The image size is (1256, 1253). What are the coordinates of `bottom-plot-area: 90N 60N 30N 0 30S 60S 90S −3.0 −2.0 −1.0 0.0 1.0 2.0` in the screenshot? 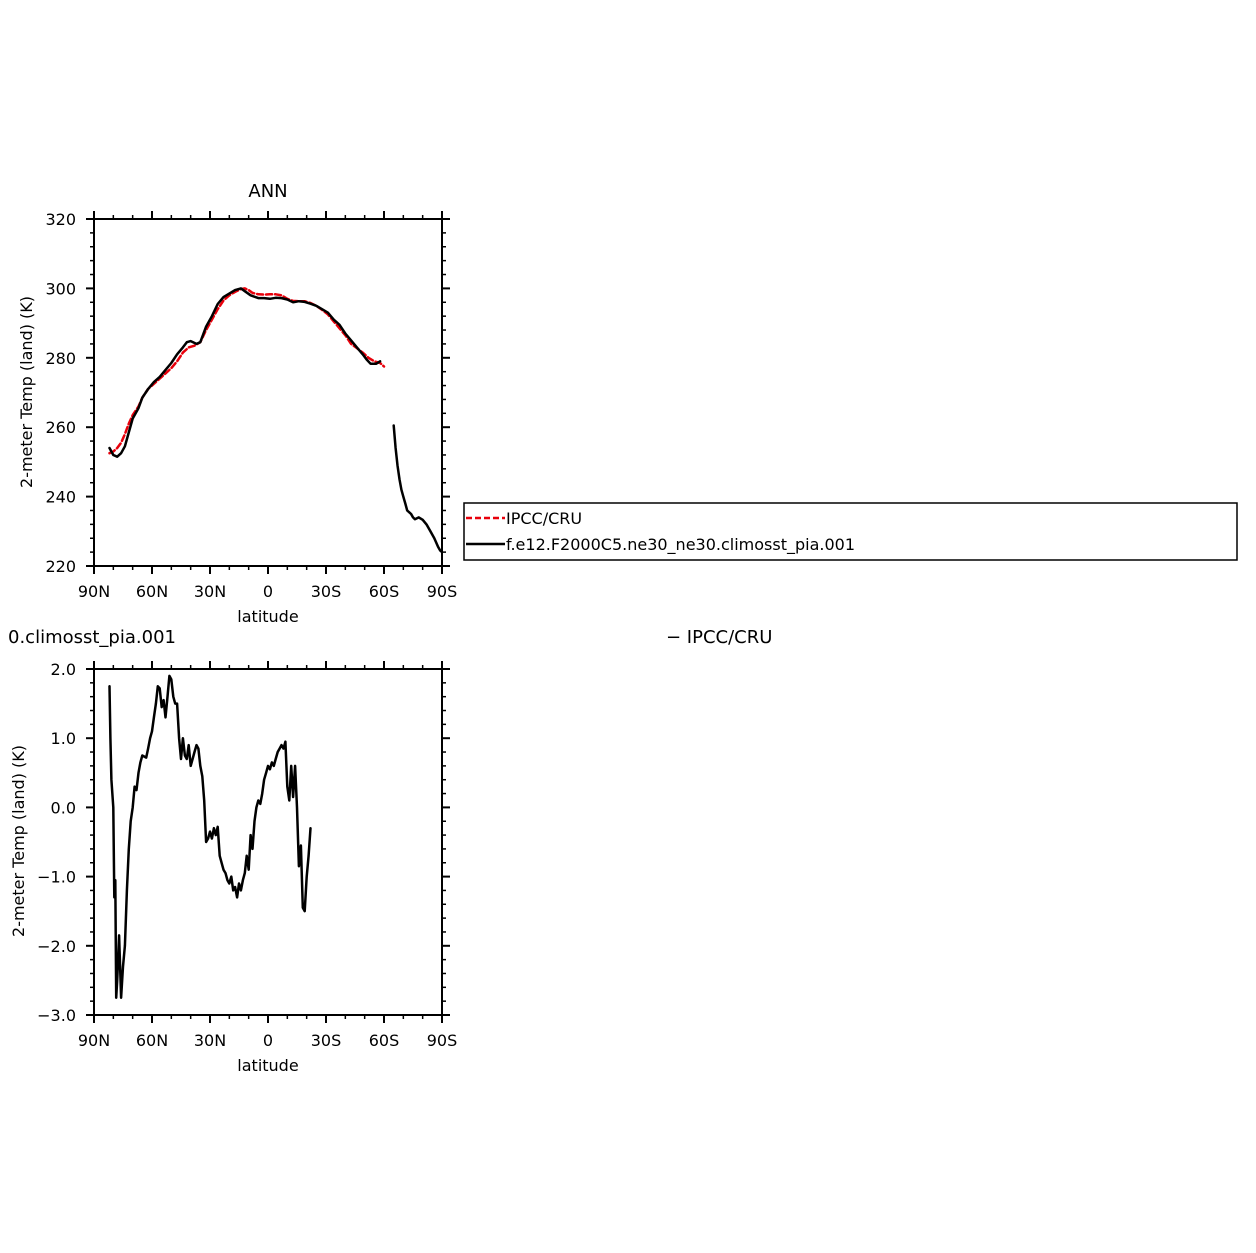 It's located at (247, 855).